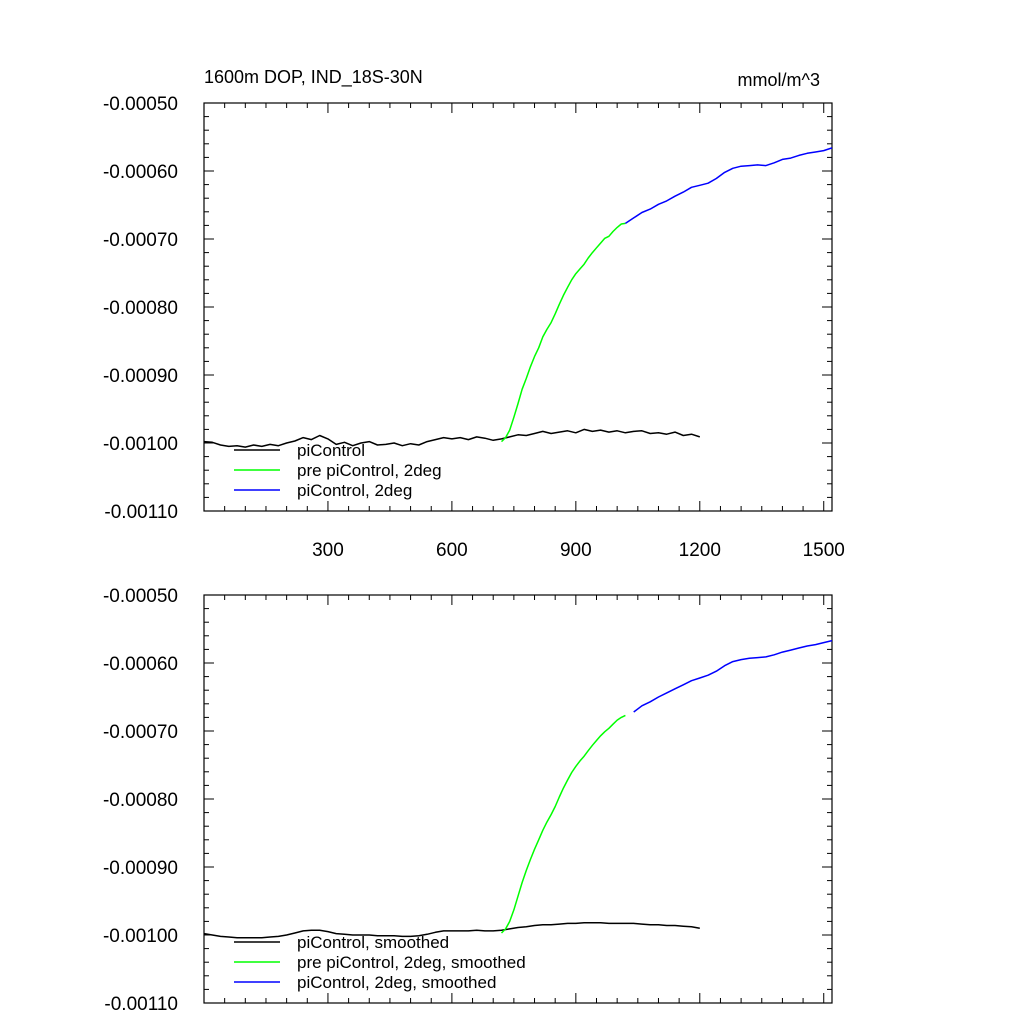 The height and width of the screenshot is (1024, 1024). I want to click on legend-label: piControl, 2deg, so click(354, 490).